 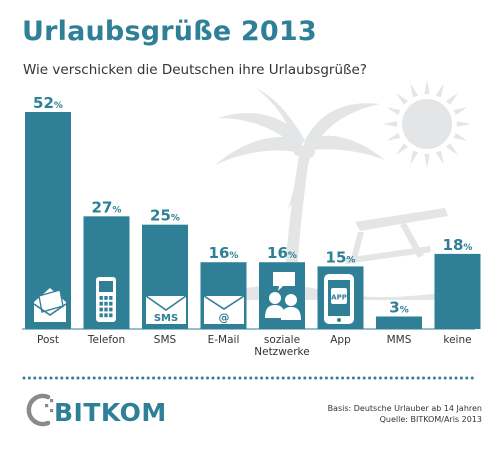 What do you see at coordinates (165, 216) in the screenshot?
I see `value-label-2: 25%` at bounding box center [165, 216].